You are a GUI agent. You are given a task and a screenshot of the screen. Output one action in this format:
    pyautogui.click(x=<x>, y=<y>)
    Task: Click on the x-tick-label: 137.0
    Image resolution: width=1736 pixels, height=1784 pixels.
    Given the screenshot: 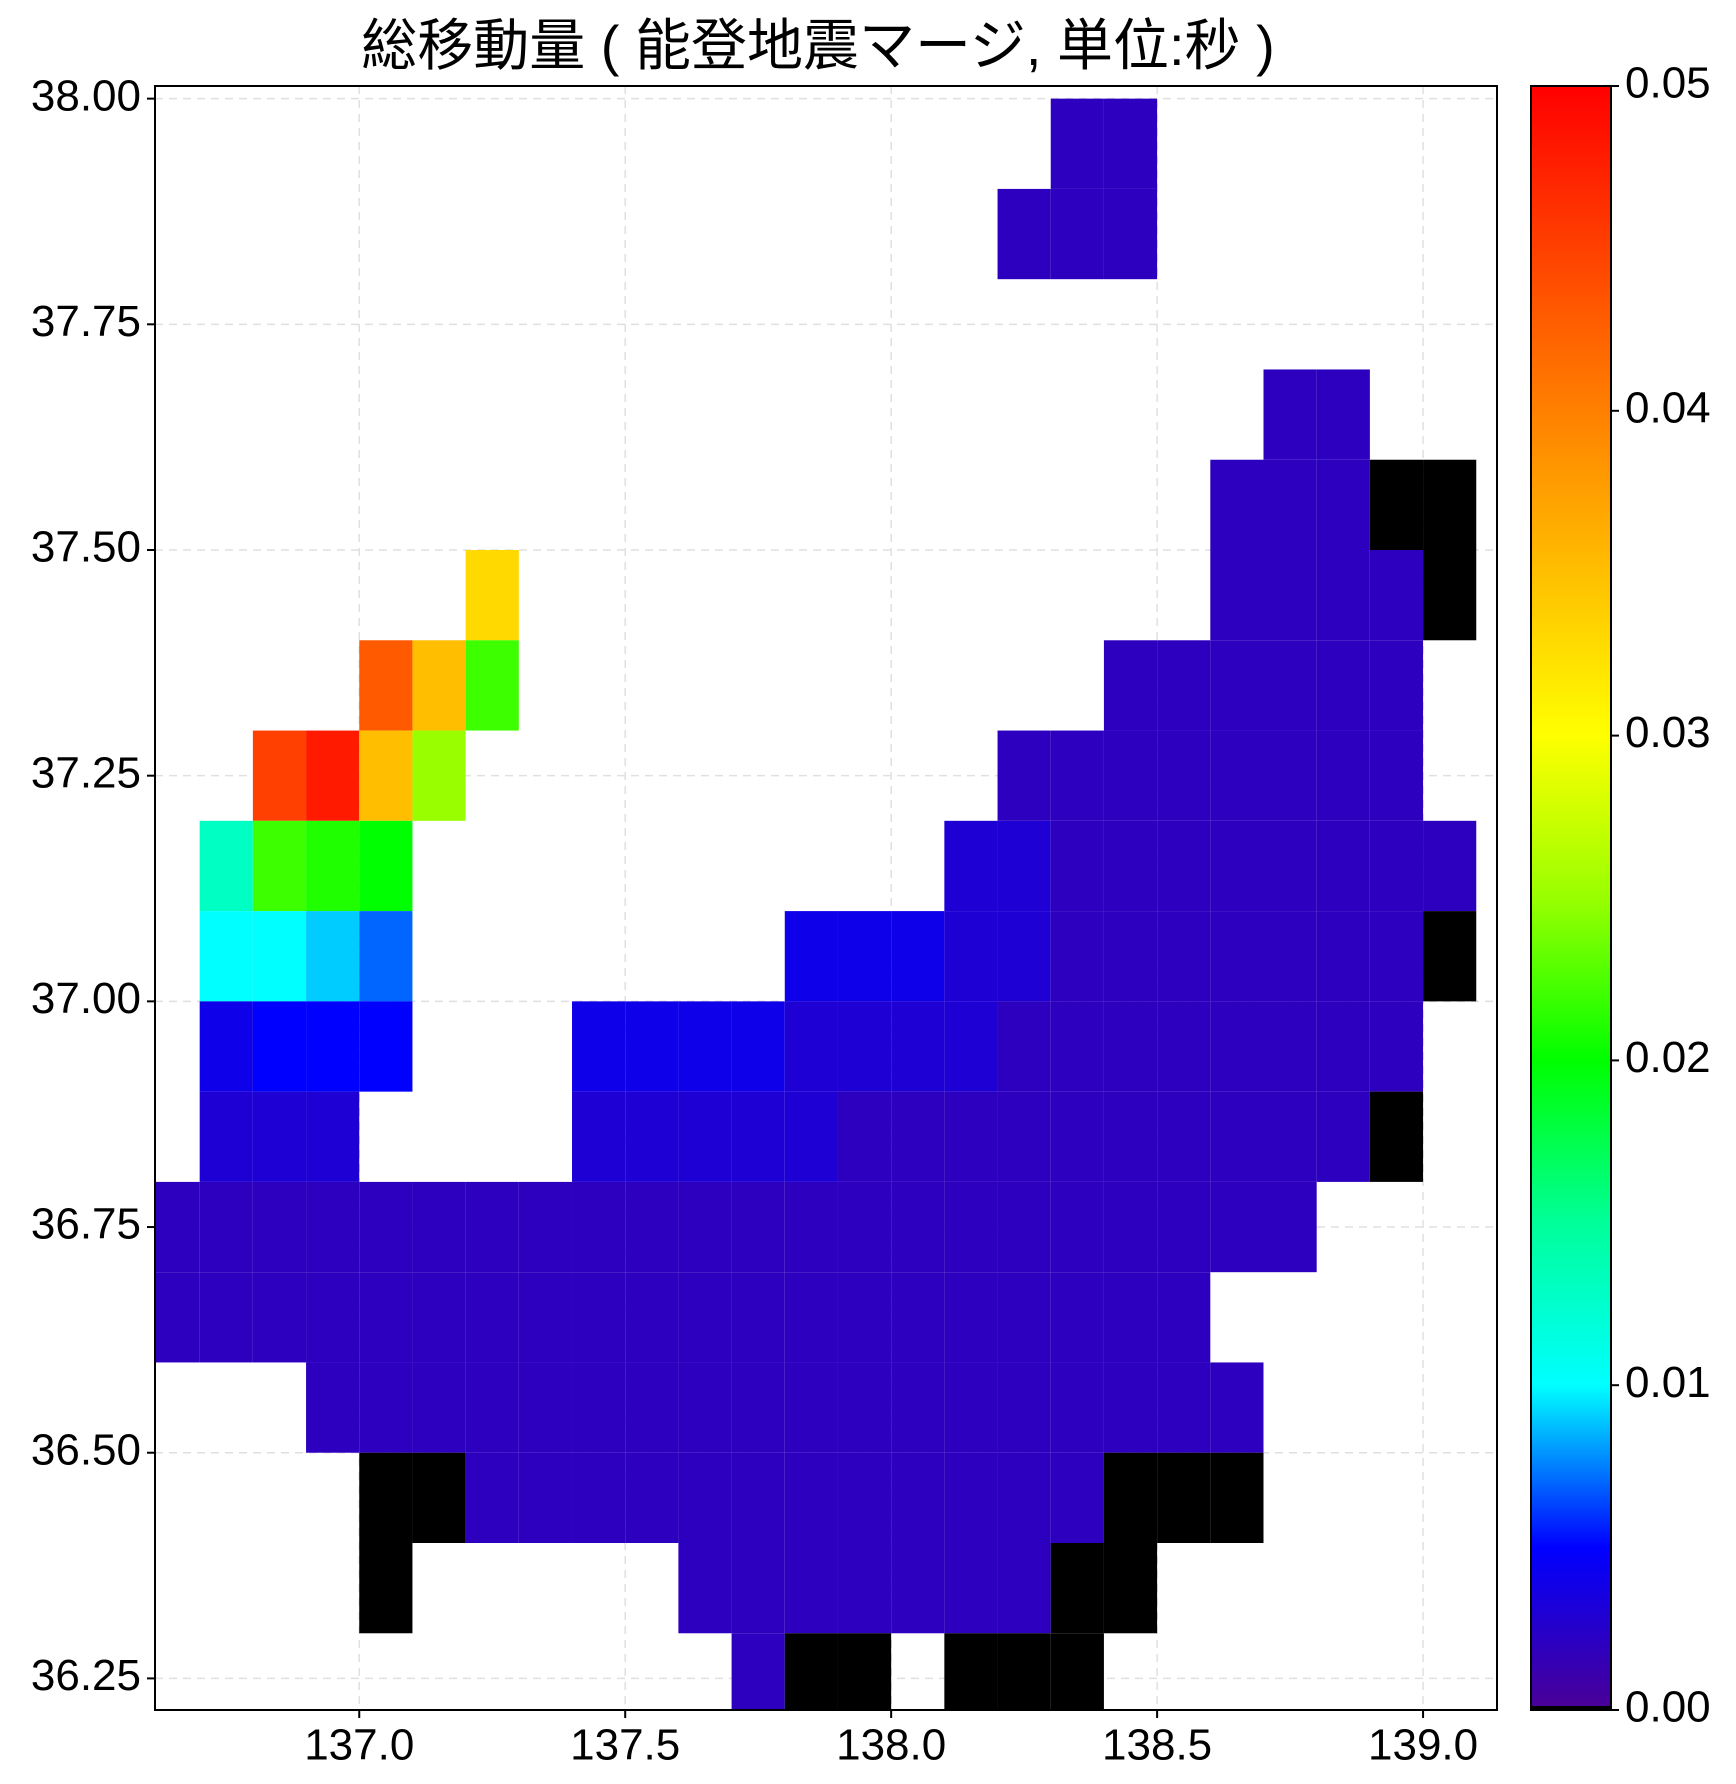 What is the action you would take?
    pyautogui.click(x=359, y=1745)
    